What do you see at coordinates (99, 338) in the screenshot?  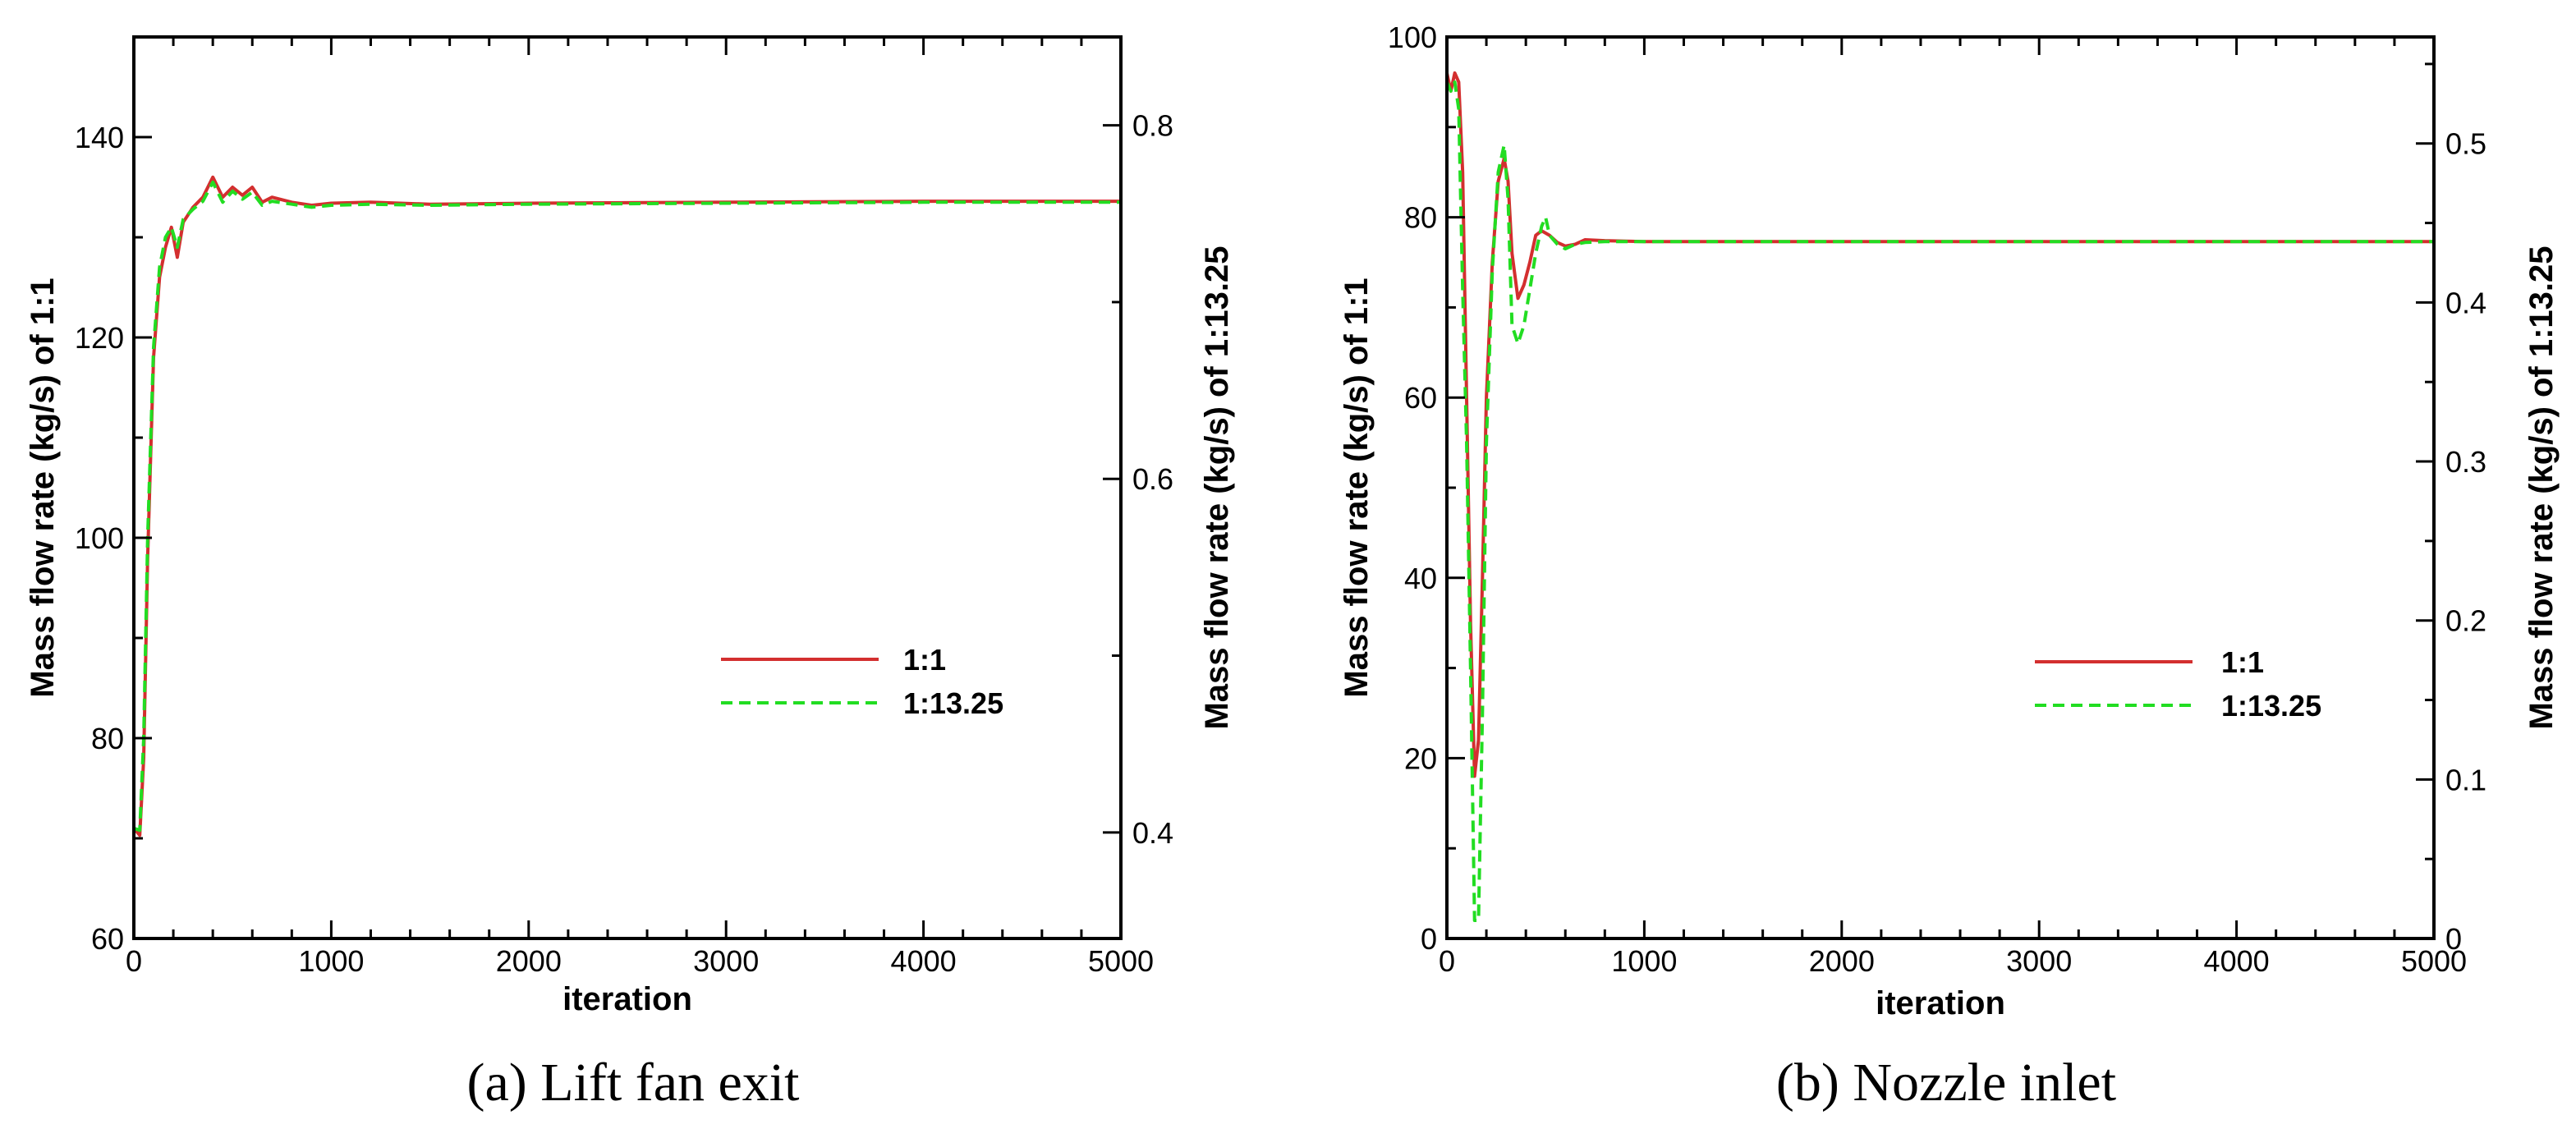 I see `y-tick-label: 120` at bounding box center [99, 338].